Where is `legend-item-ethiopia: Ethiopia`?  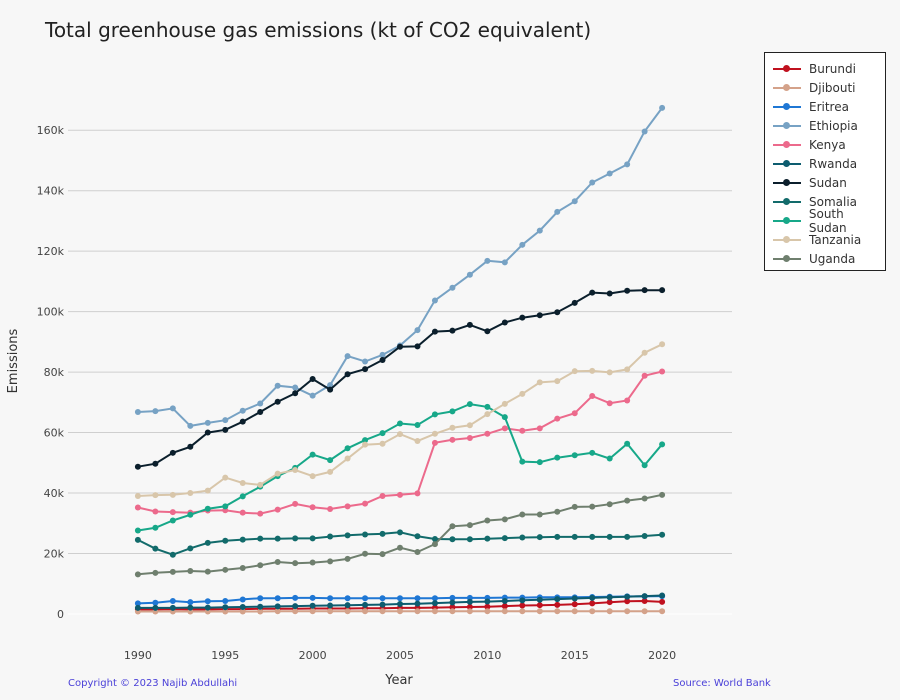
legend-item-ethiopia: Ethiopia is located at coordinates (825, 125).